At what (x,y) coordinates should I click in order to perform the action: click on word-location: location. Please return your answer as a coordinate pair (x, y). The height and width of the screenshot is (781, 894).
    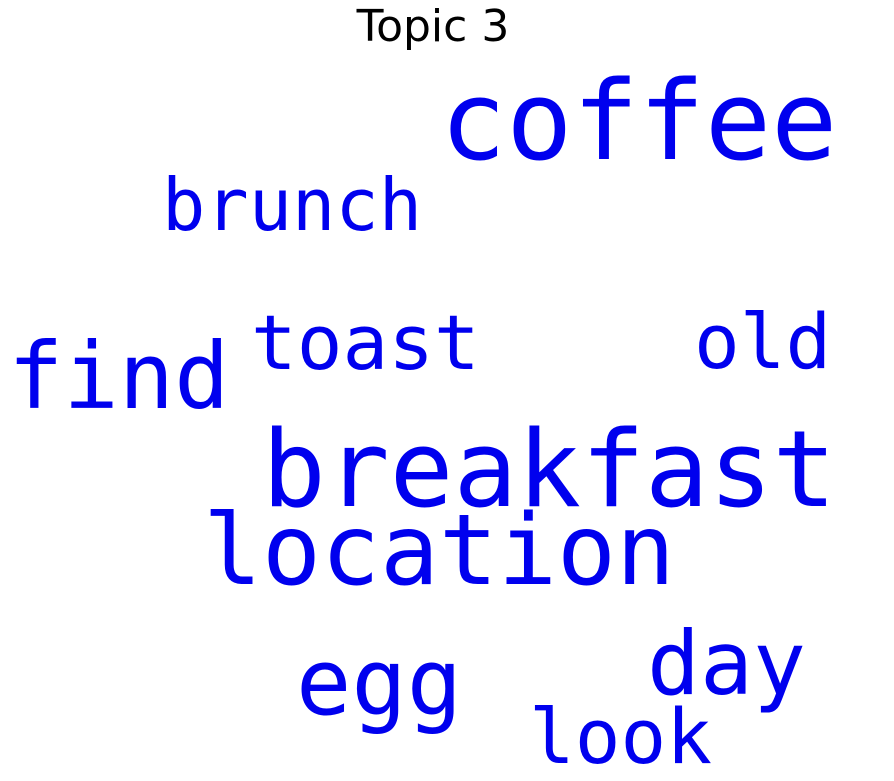
    Looking at the image, I should click on (439, 551).